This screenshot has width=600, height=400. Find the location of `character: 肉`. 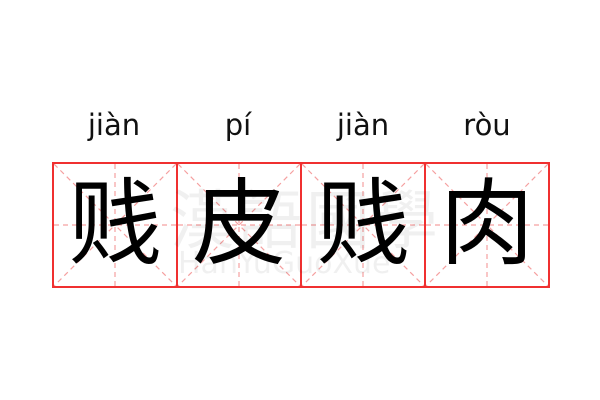

character: 肉 is located at coordinates (486, 224).